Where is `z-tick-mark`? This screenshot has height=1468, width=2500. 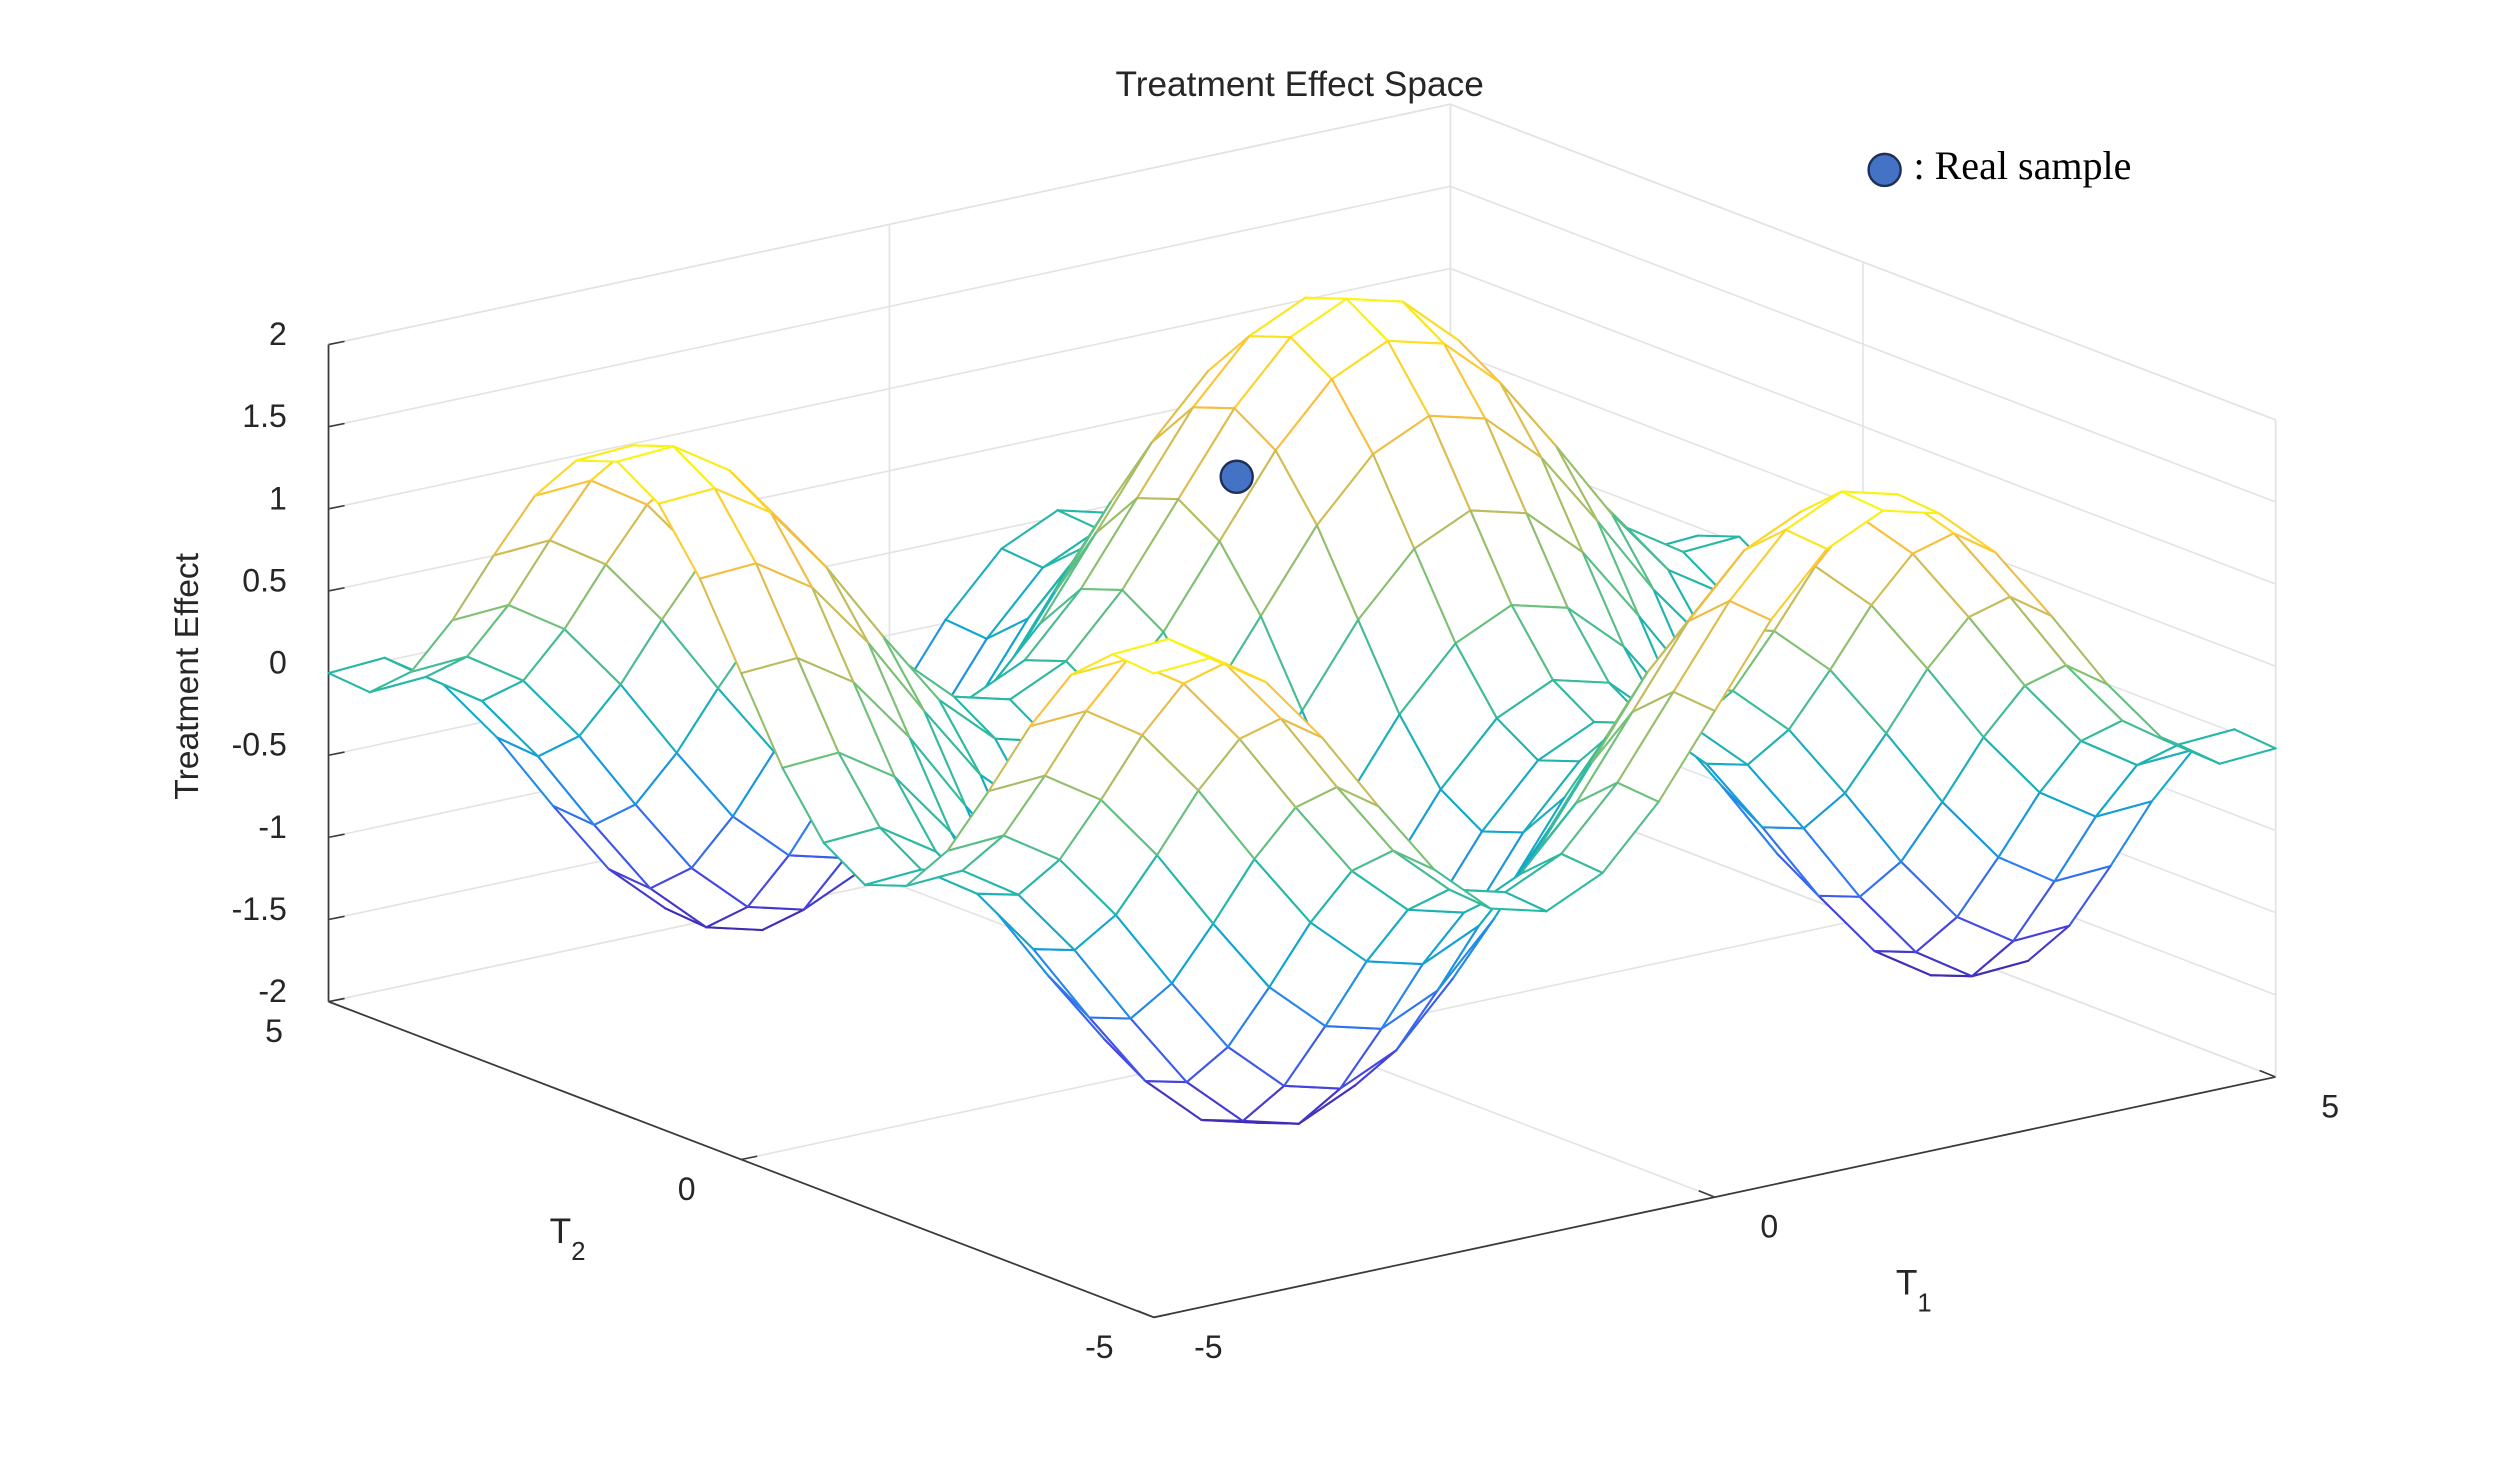 z-tick-mark is located at coordinates (336, 507).